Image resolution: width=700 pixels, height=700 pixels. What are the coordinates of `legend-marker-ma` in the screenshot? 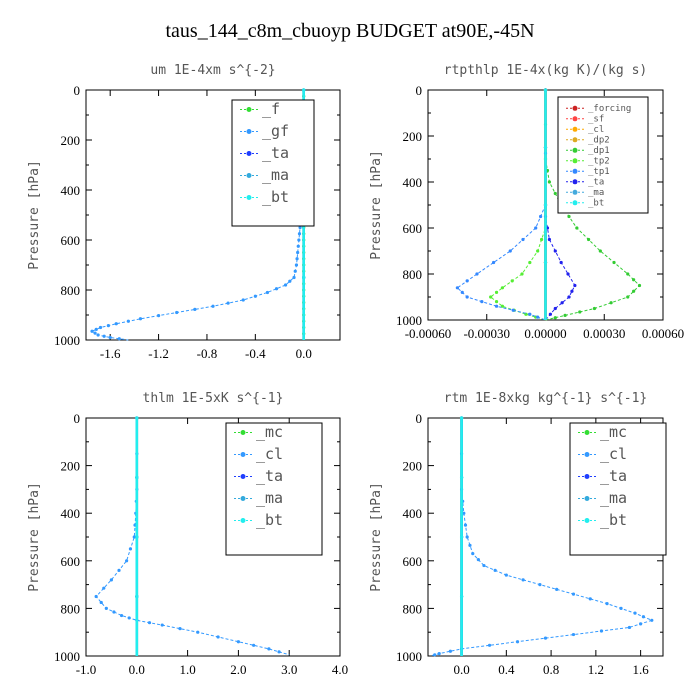 It's located at (249, 175).